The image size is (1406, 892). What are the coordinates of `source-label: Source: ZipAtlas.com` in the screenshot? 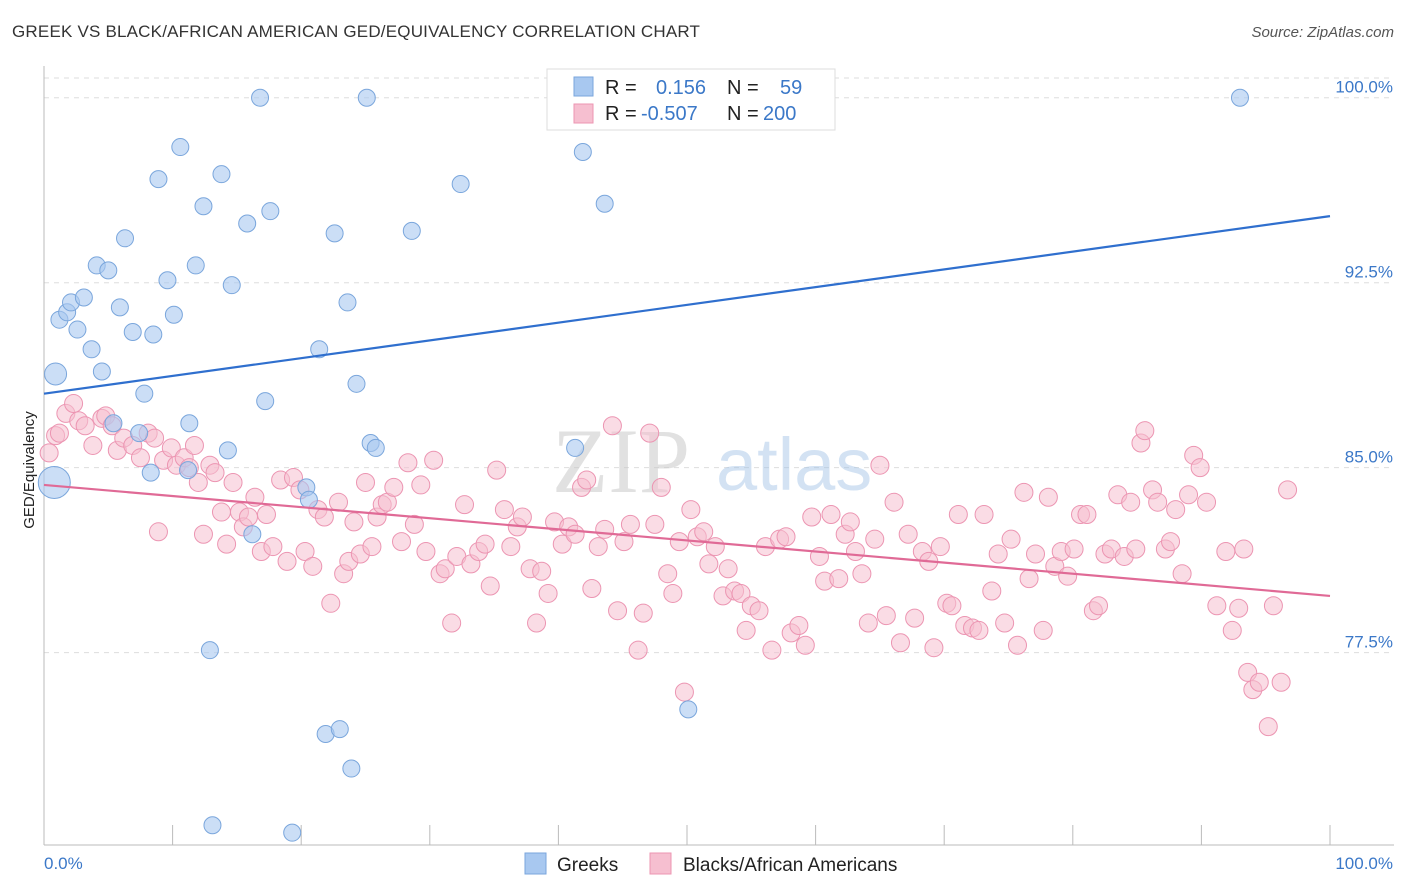 It's located at (1322, 32).